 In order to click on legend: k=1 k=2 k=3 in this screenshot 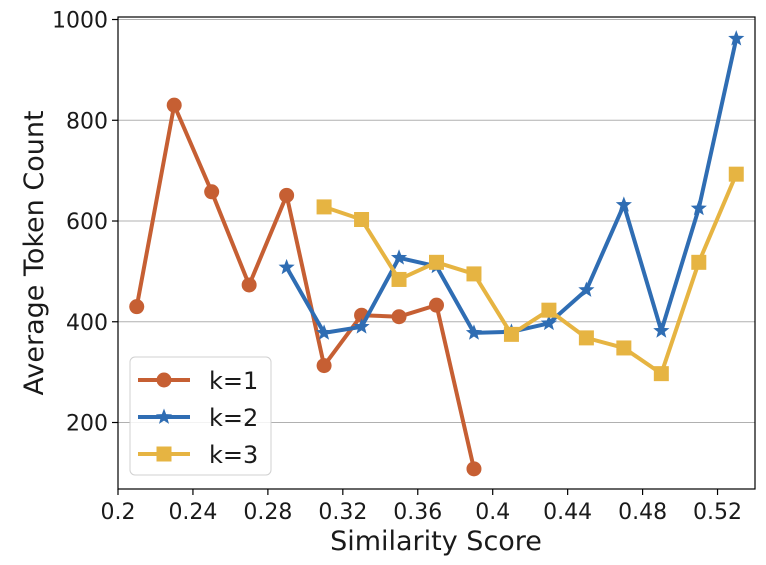, I will do `click(200, 416)`.